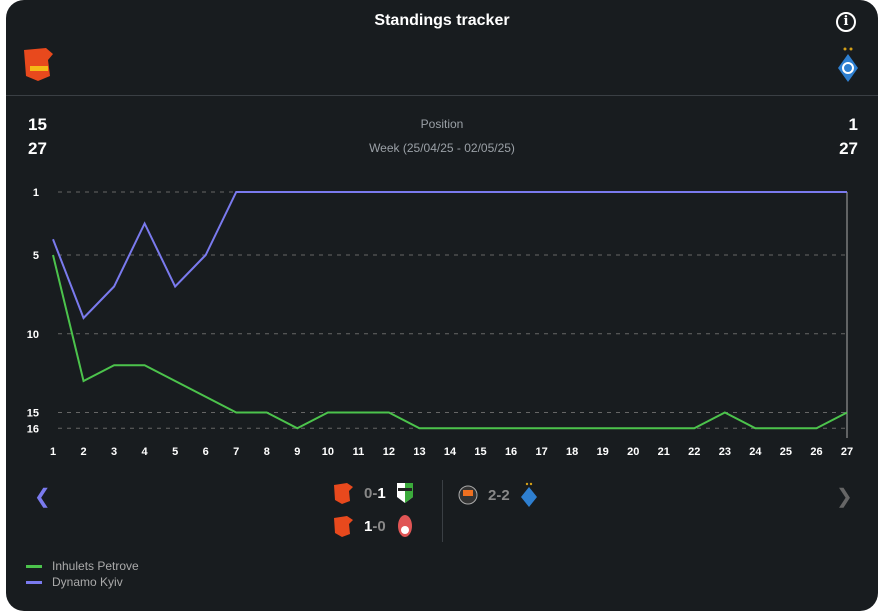  I want to click on home-position: 15, so click(37, 124).